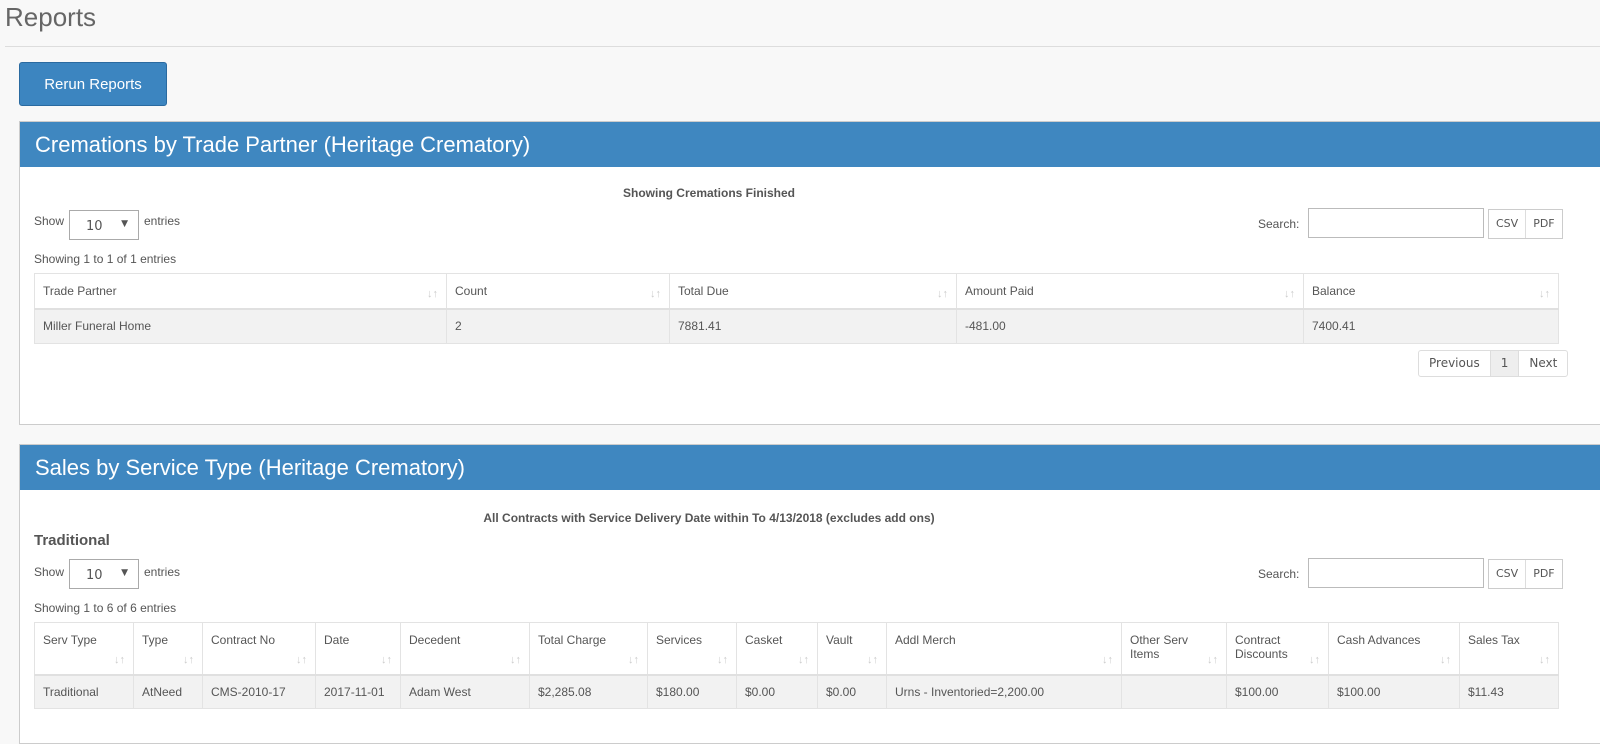  What do you see at coordinates (70, 640) in the screenshot?
I see `column-label: Serv Type` at bounding box center [70, 640].